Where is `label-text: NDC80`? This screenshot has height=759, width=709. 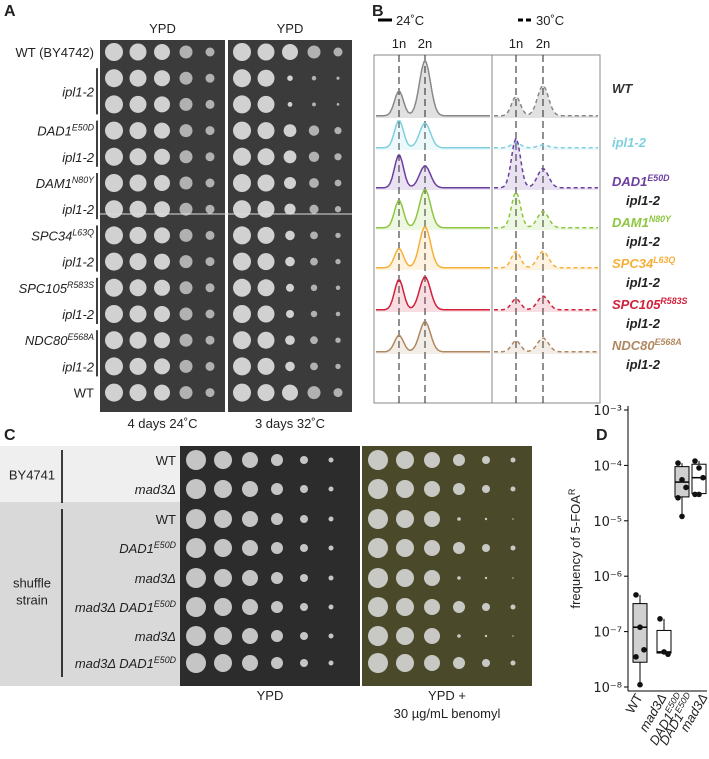
label-text: NDC80 is located at coordinates (633, 345).